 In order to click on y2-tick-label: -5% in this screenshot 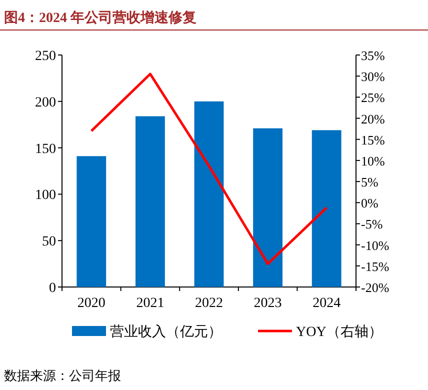, I will do `click(372, 224)`.